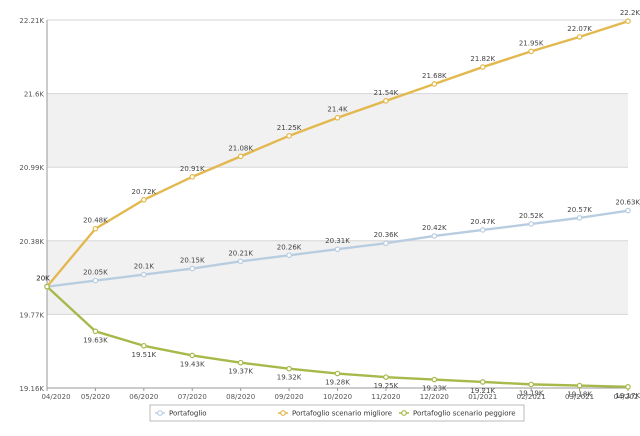  I want to click on data-label: 19.17K, so click(627, 396).